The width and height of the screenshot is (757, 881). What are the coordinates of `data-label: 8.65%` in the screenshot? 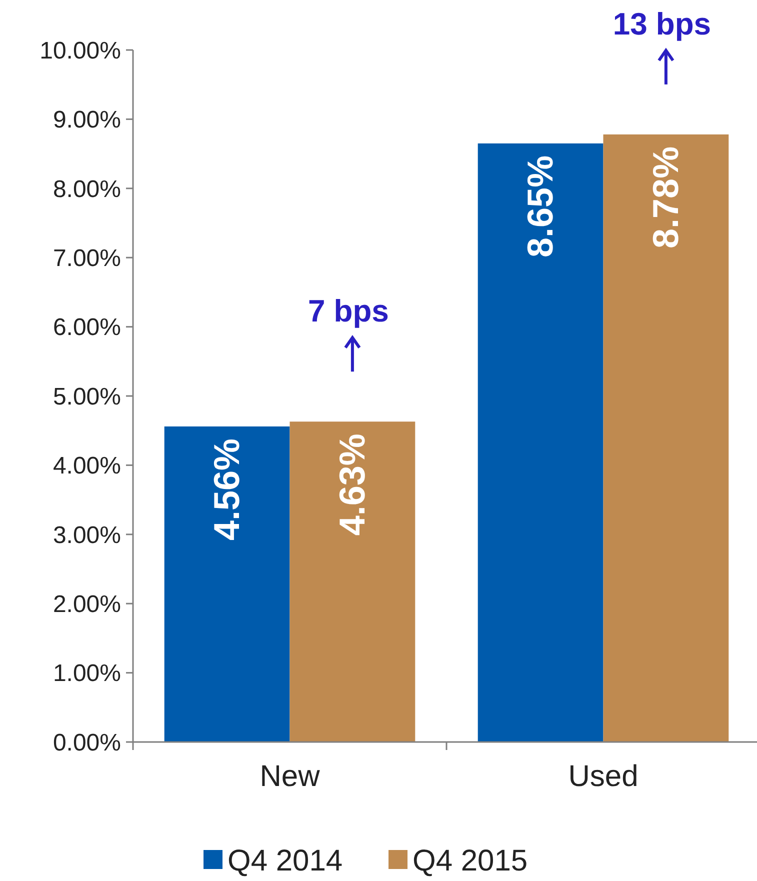 It's located at (540, 206).